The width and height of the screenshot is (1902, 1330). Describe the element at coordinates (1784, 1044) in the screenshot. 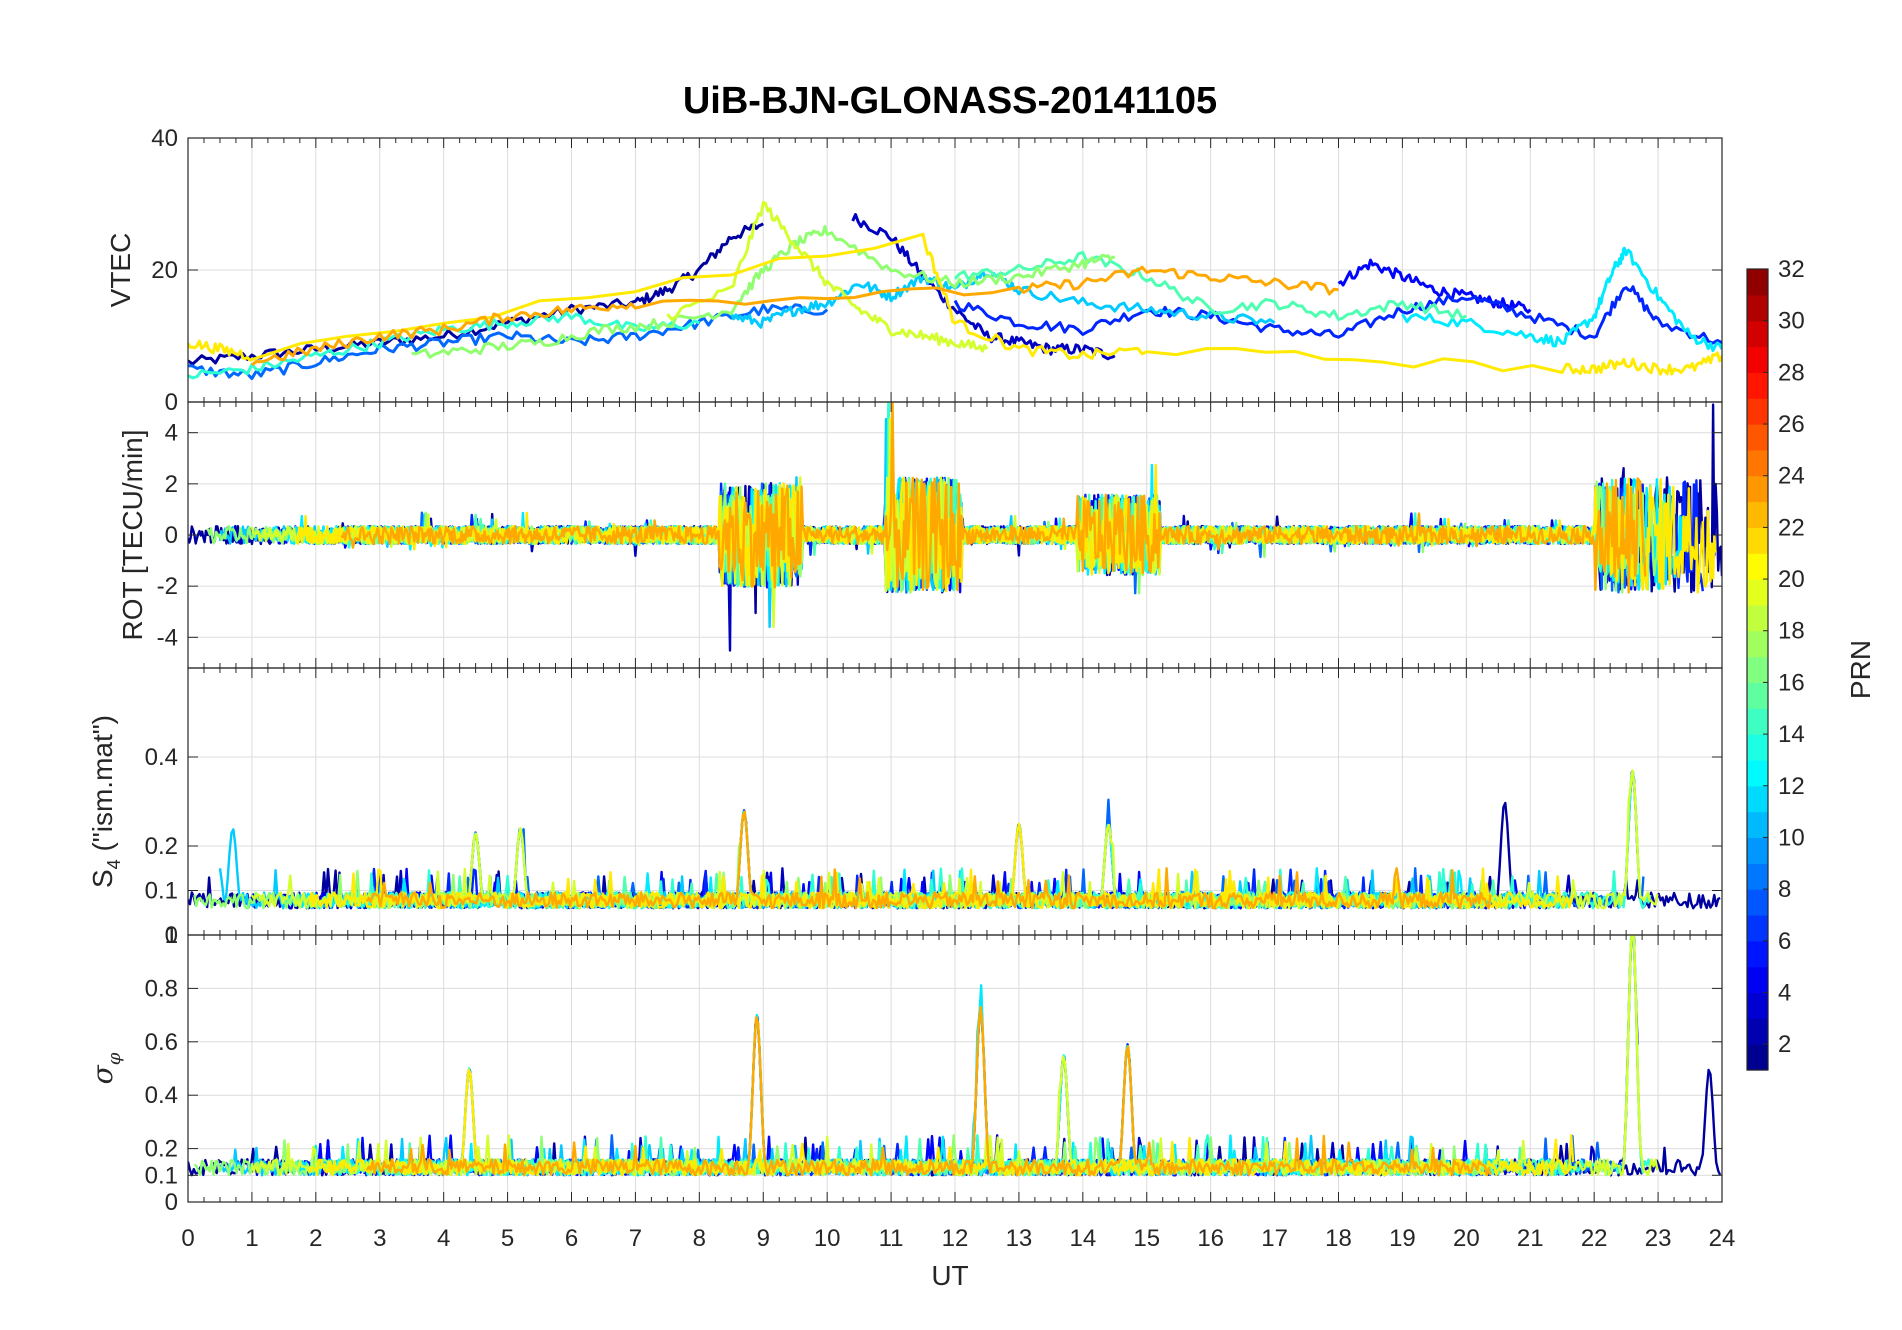

I see `colorbar-tick-label: 2` at that location.